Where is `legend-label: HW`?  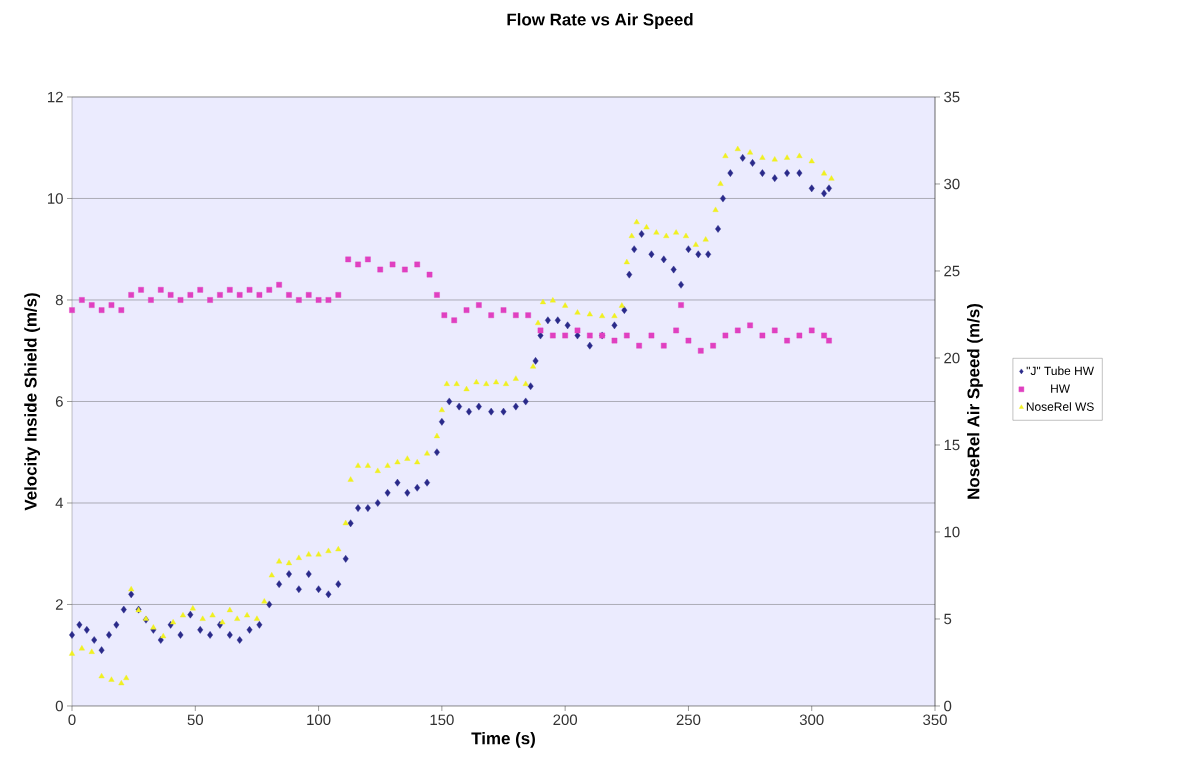
legend-label: HW is located at coordinates (1061, 388).